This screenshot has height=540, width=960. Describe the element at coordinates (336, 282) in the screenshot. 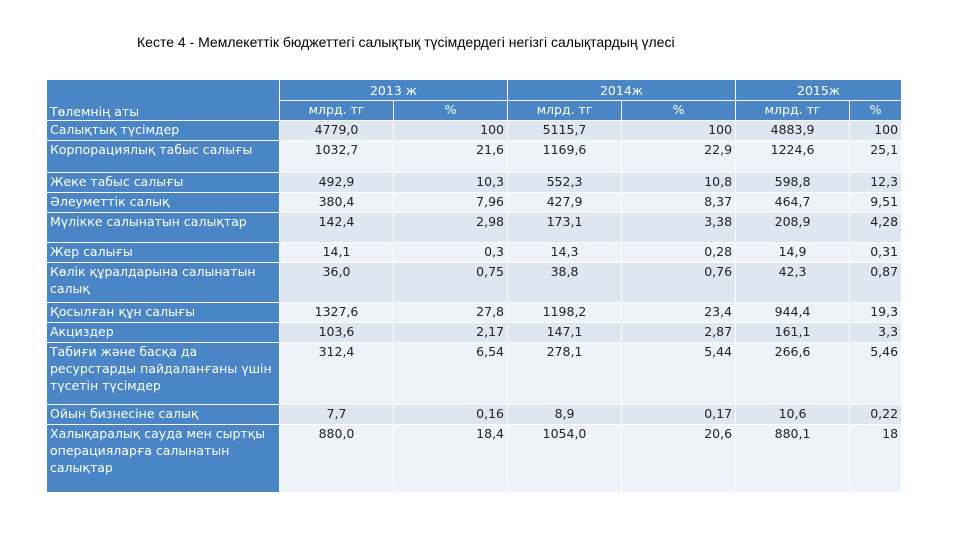

I see `amount-cell: 36,0` at that location.